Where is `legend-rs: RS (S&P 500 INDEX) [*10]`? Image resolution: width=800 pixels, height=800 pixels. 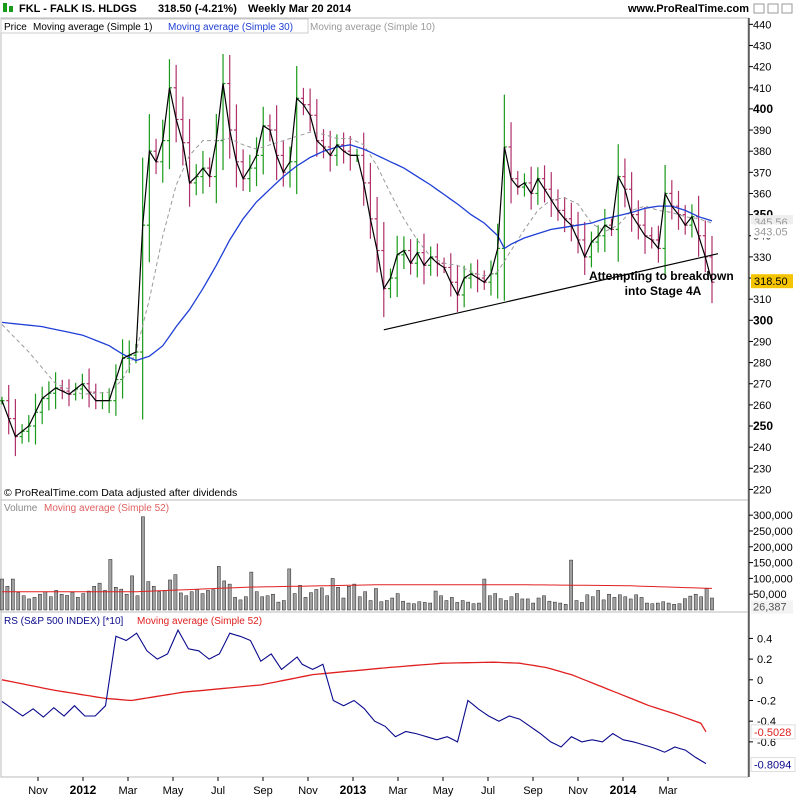
legend-rs: RS (S&P 500 INDEX) [*10] is located at coordinates (64, 621).